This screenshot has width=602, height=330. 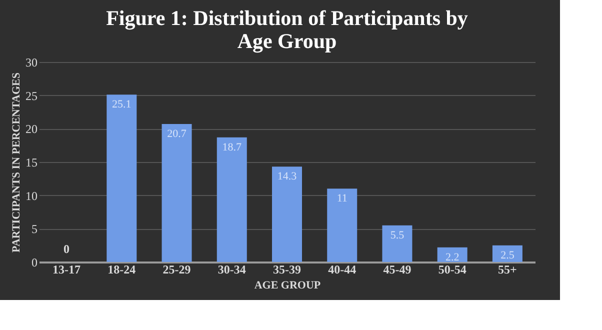 What do you see at coordinates (16, 162) in the screenshot?
I see `y-axis-title: PARTICIPANTS IN PERCENTAGES` at bounding box center [16, 162].